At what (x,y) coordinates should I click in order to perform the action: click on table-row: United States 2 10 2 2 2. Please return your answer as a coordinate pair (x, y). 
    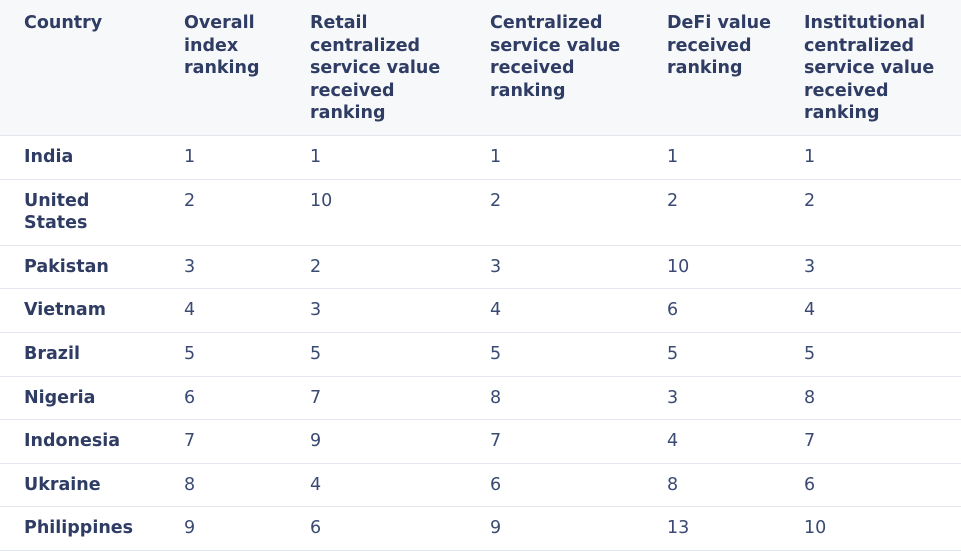
    Looking at the image, I should click on (480, 212).